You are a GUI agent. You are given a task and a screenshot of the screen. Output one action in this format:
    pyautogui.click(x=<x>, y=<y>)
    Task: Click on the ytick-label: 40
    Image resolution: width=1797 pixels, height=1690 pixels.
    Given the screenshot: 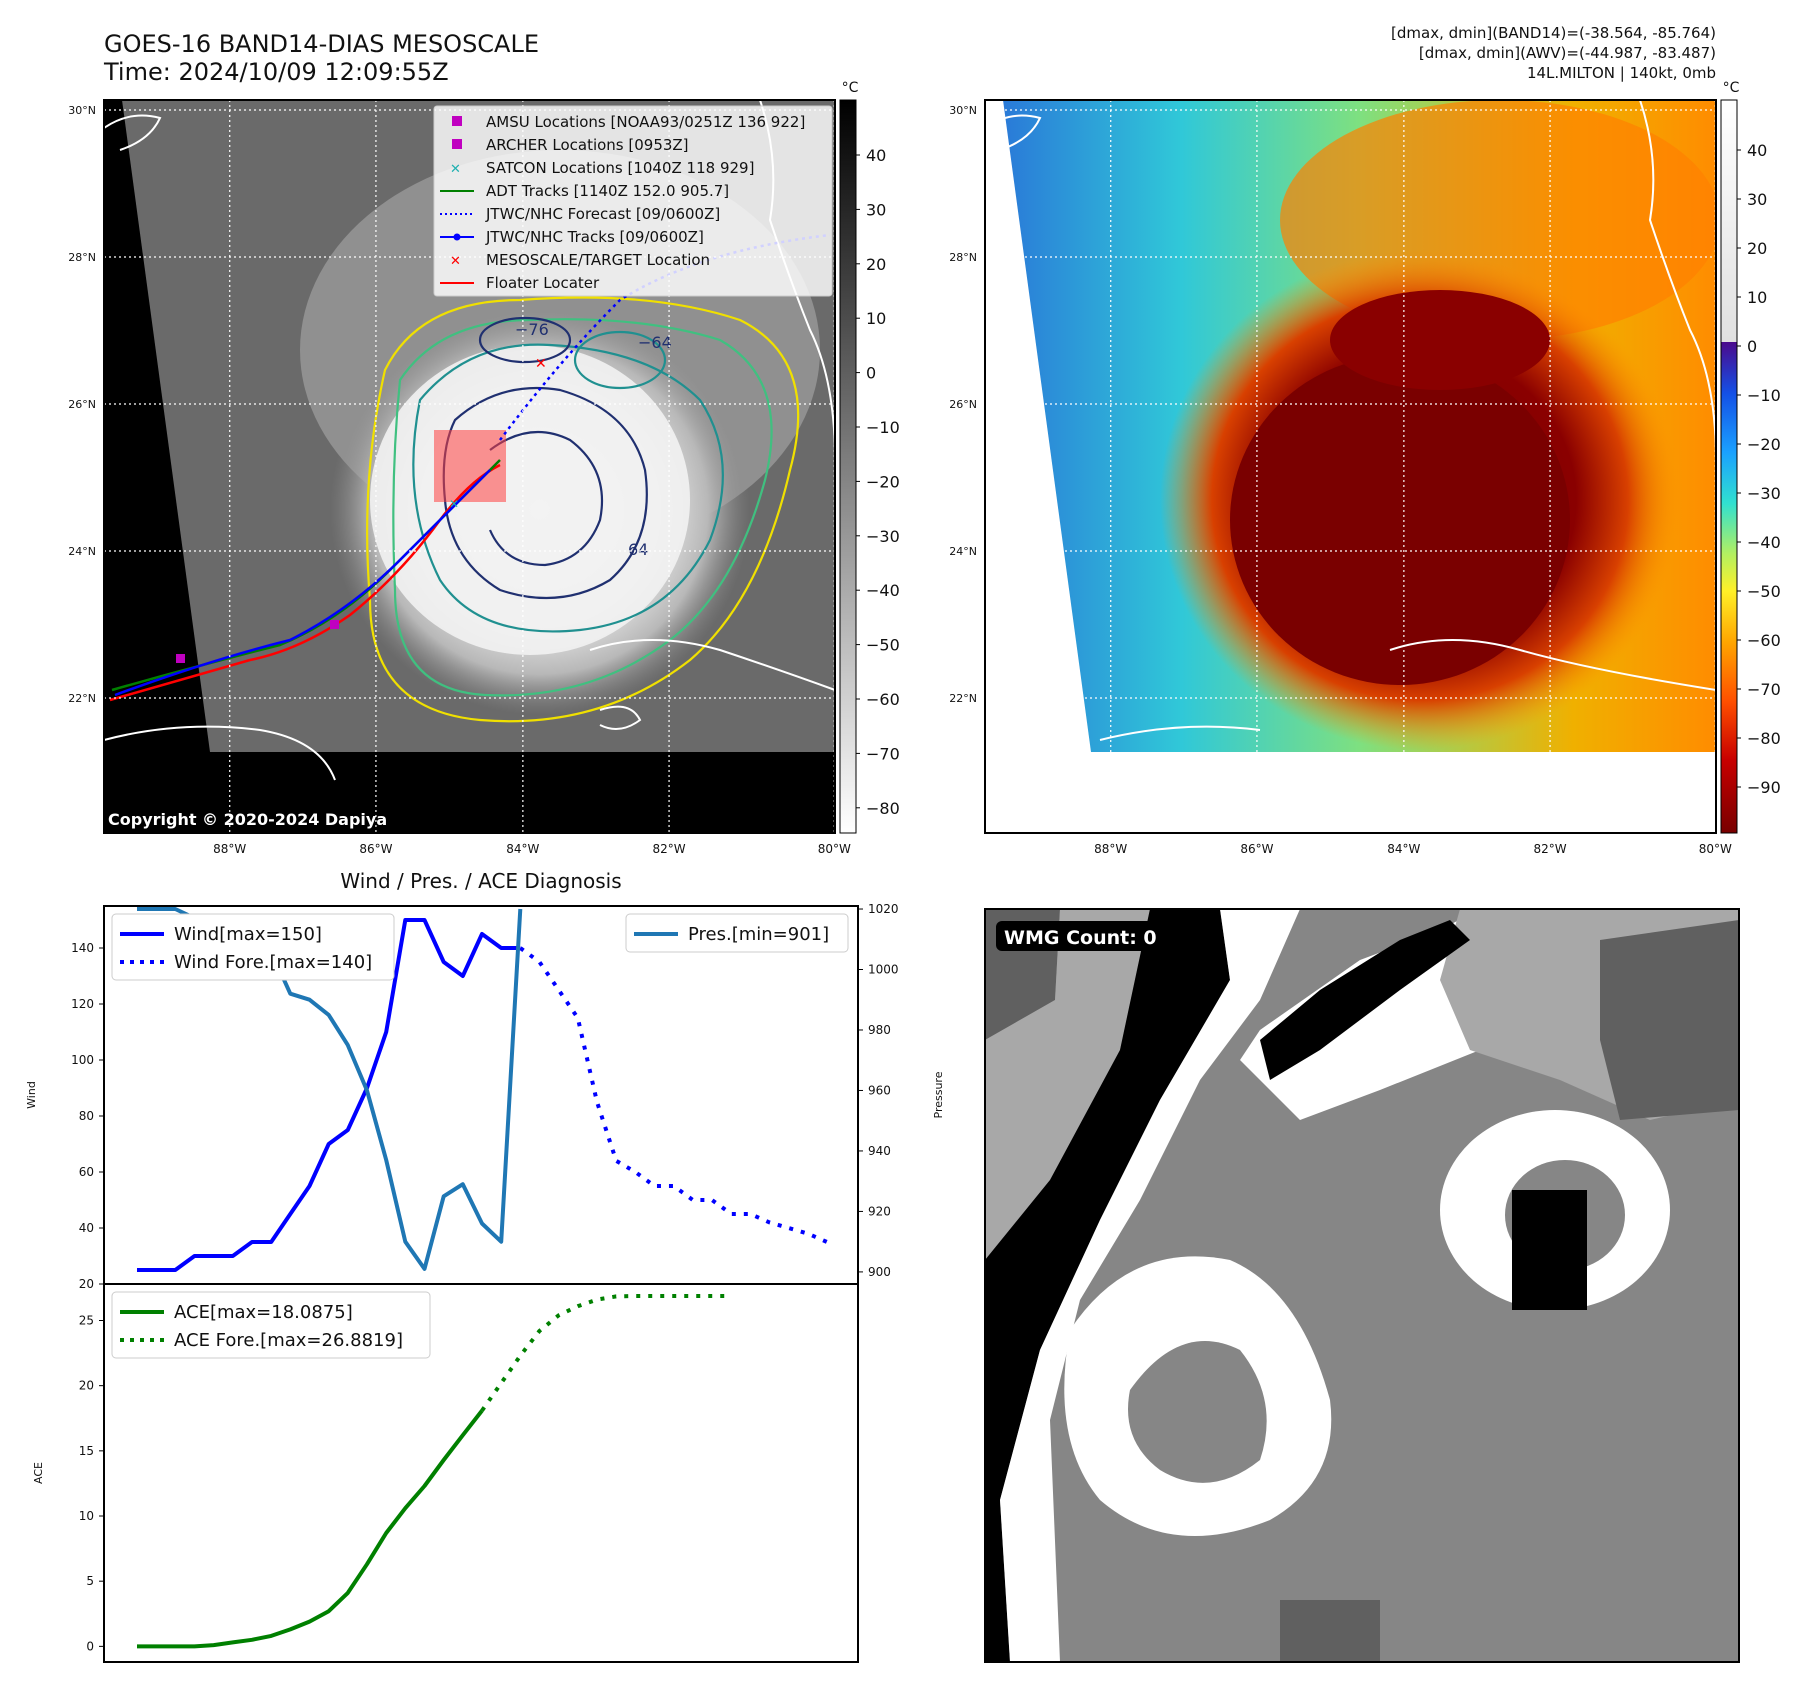 What is the action you would take?
    pyautogui.click(x=86, y=1228)
    